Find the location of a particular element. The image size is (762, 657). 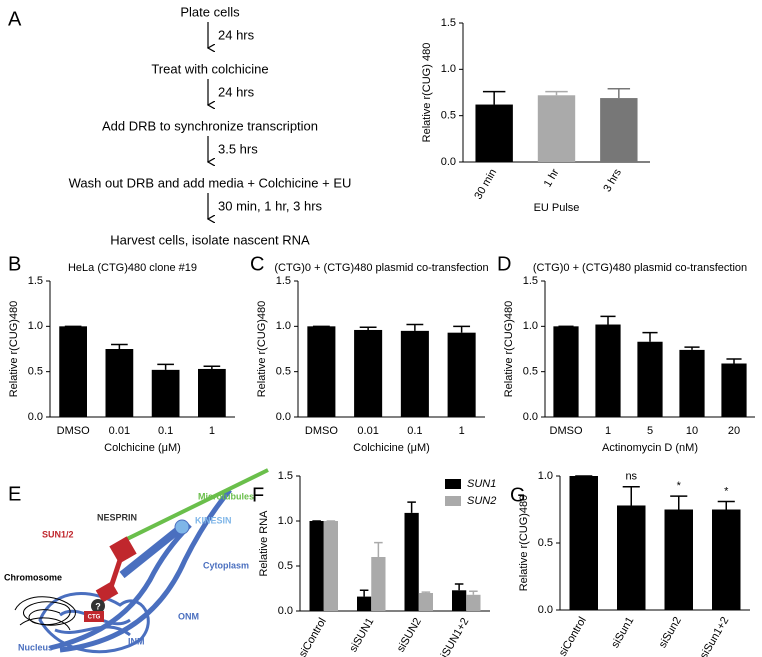

x-axis-label: Colchicine (μM) is located at coordinates (391, 448).